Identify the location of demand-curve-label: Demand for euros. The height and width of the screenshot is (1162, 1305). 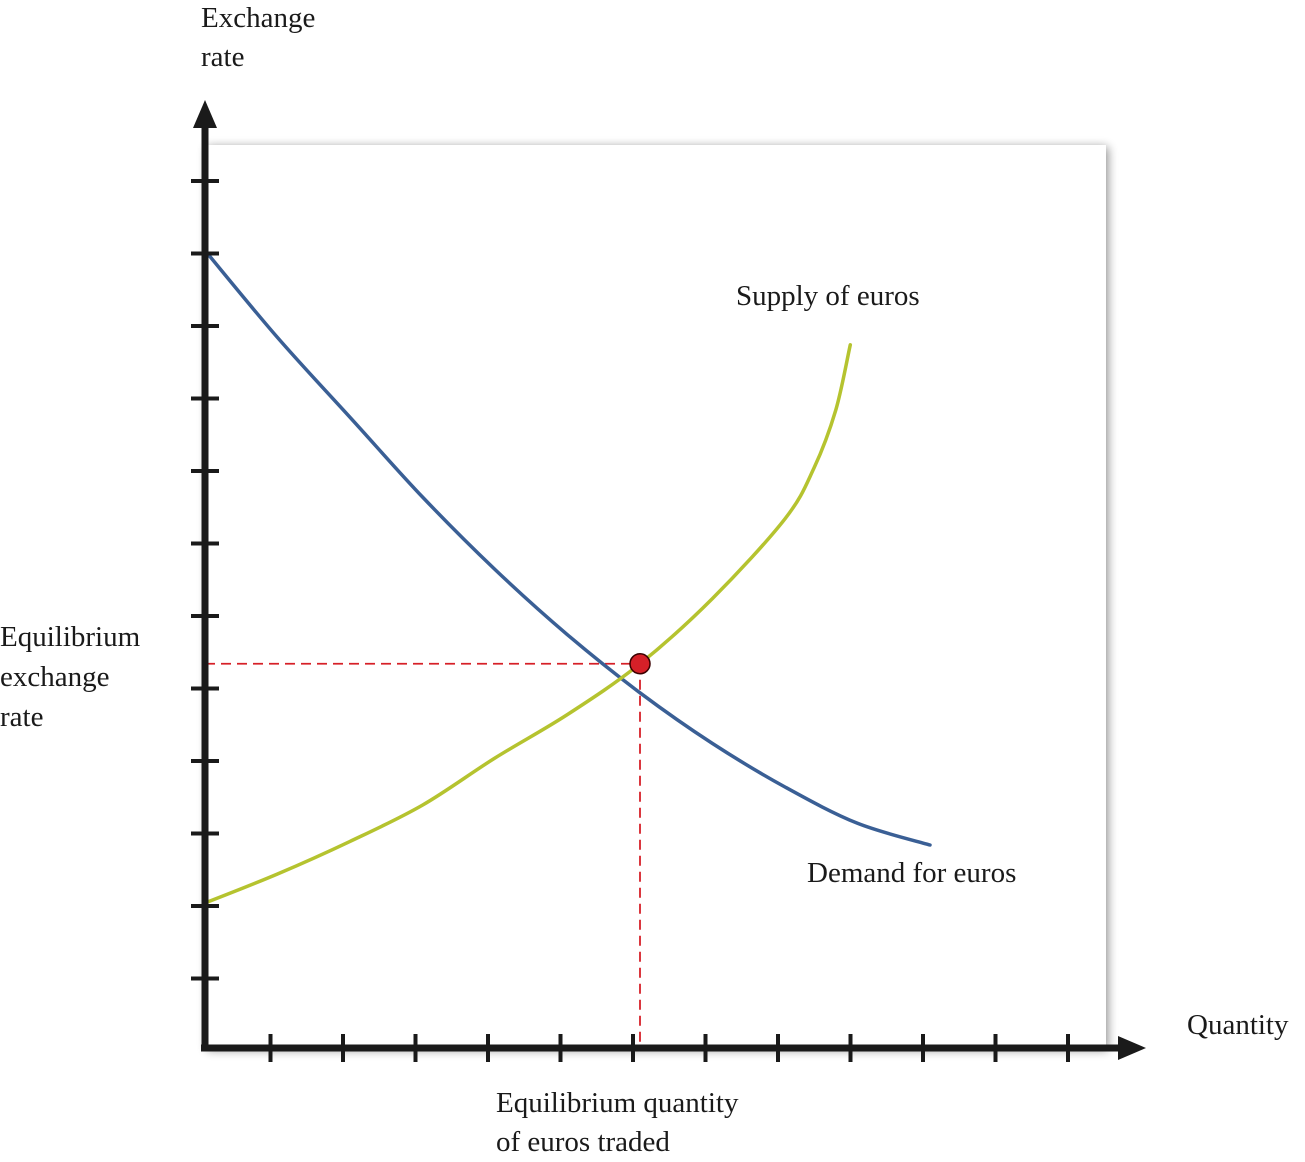
(911, 873).